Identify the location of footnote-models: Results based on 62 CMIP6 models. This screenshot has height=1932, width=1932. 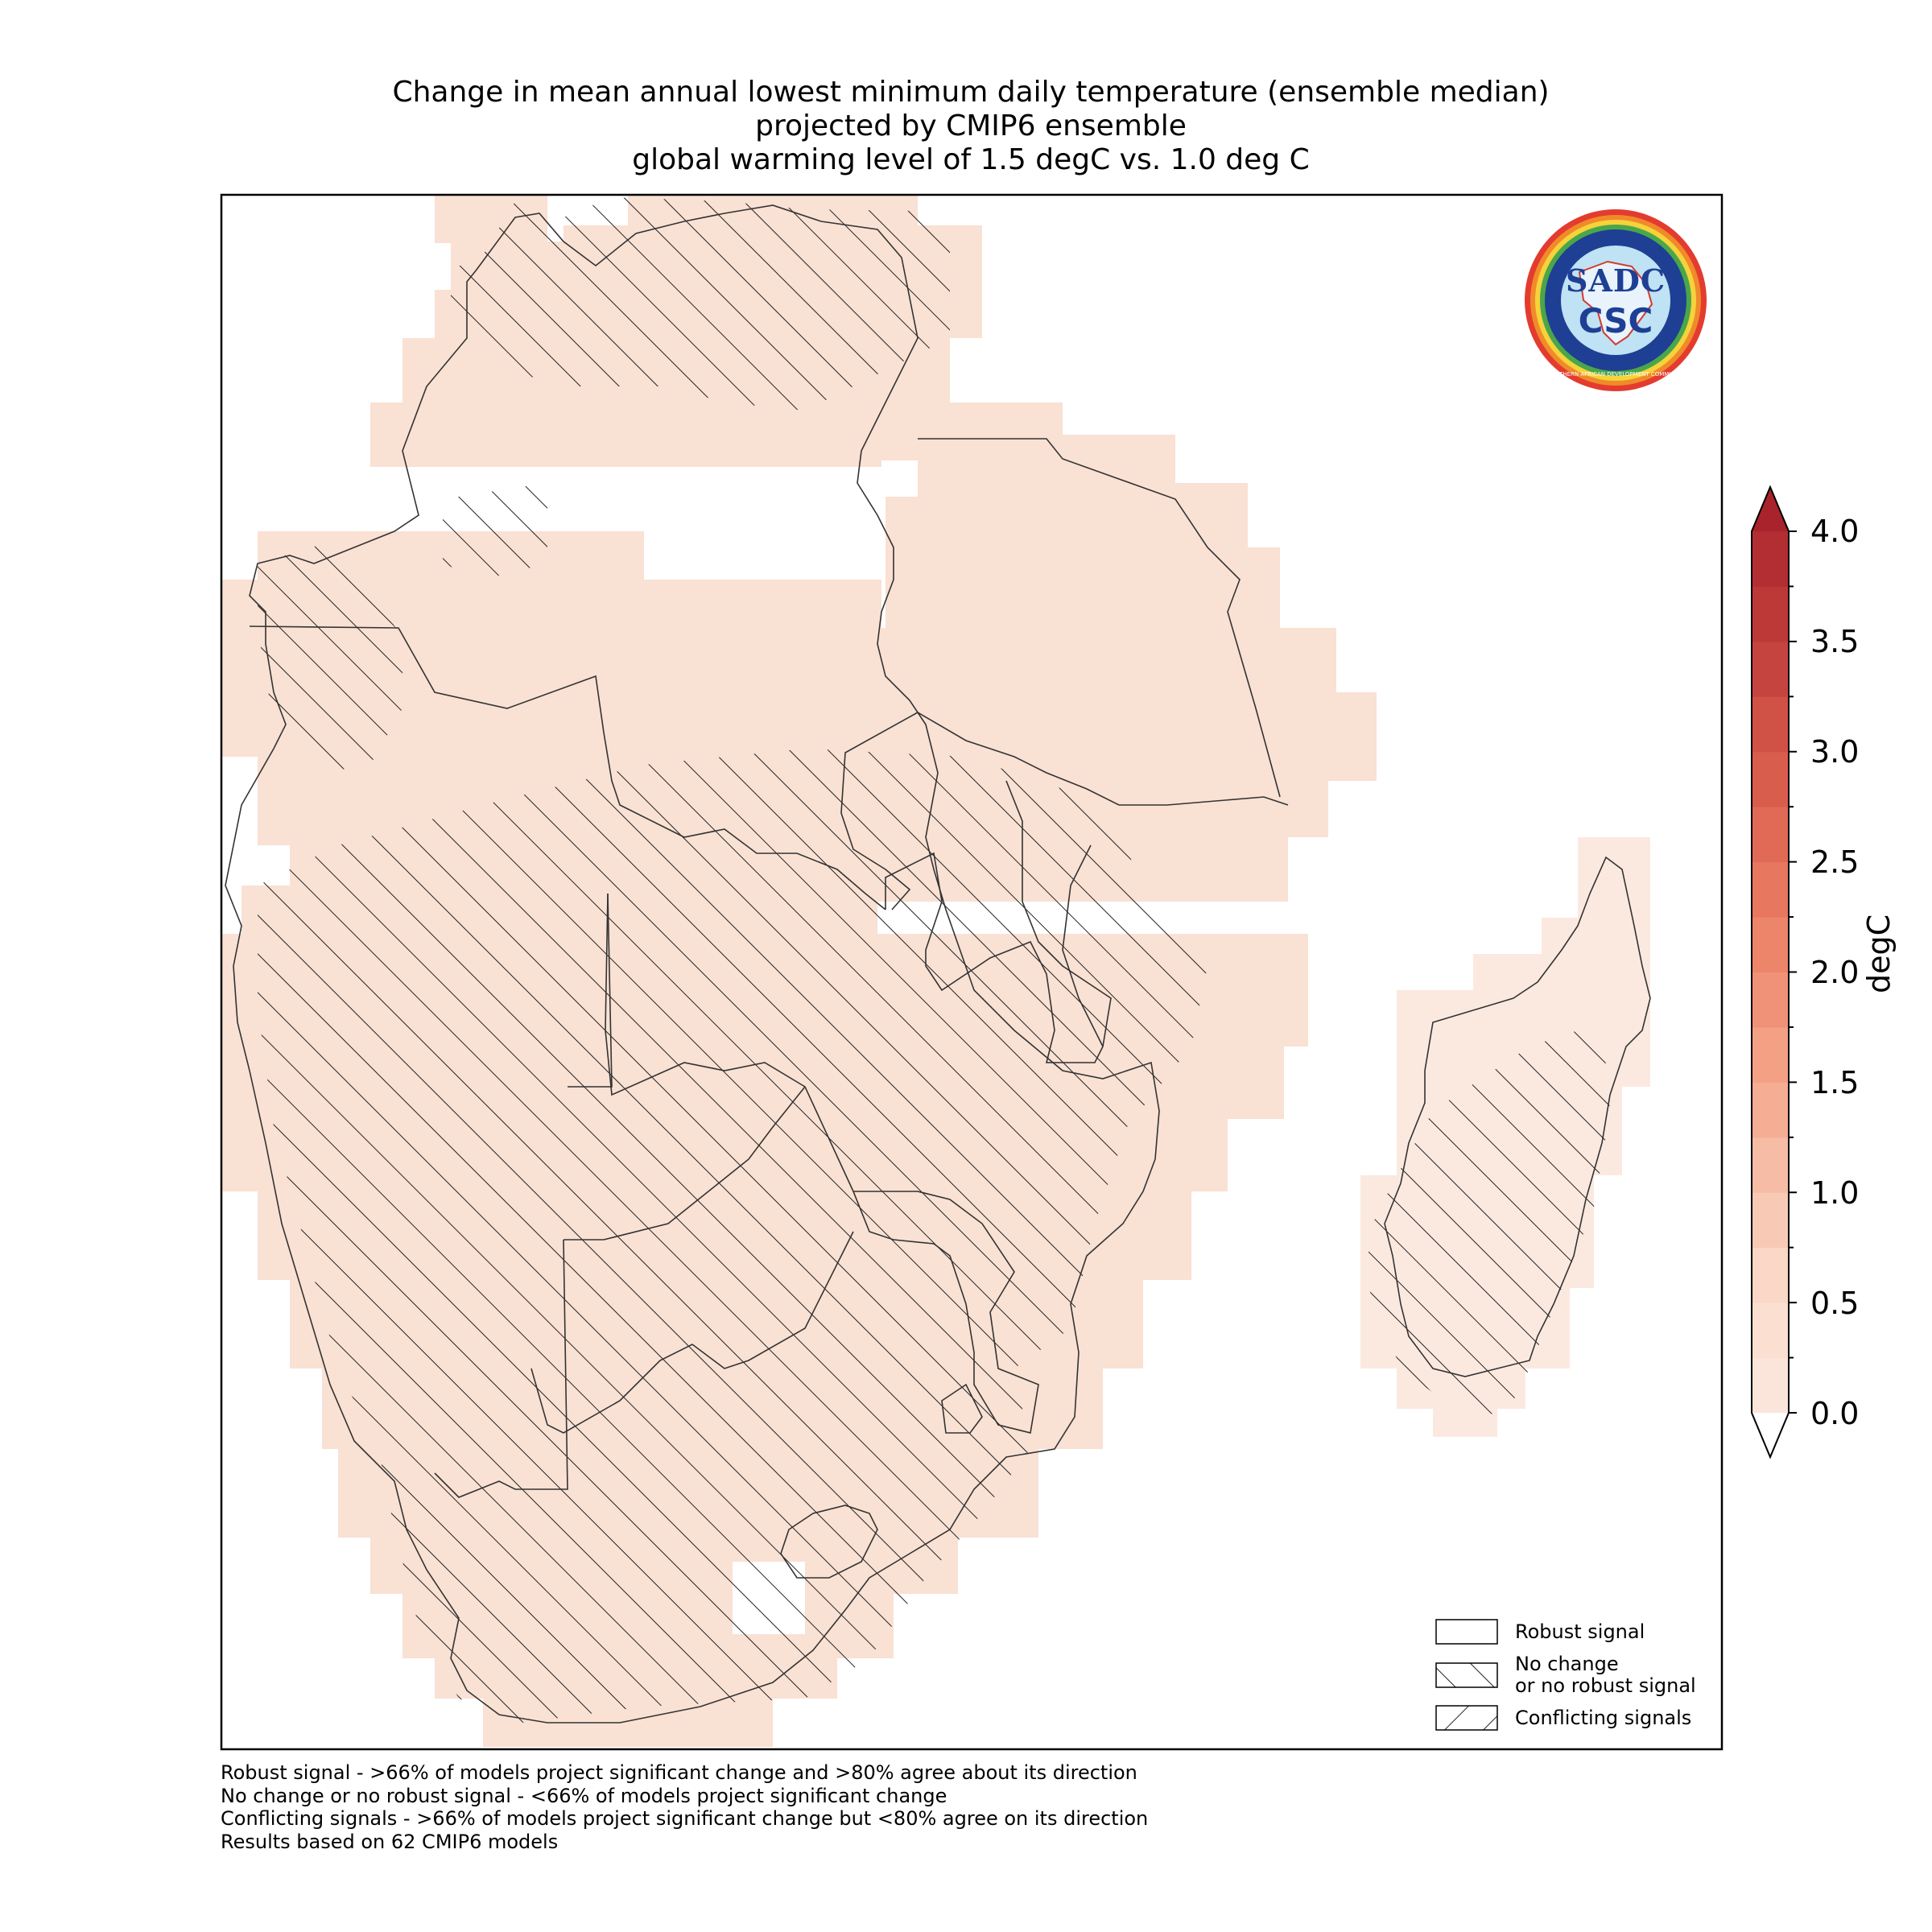
(390, 1841).